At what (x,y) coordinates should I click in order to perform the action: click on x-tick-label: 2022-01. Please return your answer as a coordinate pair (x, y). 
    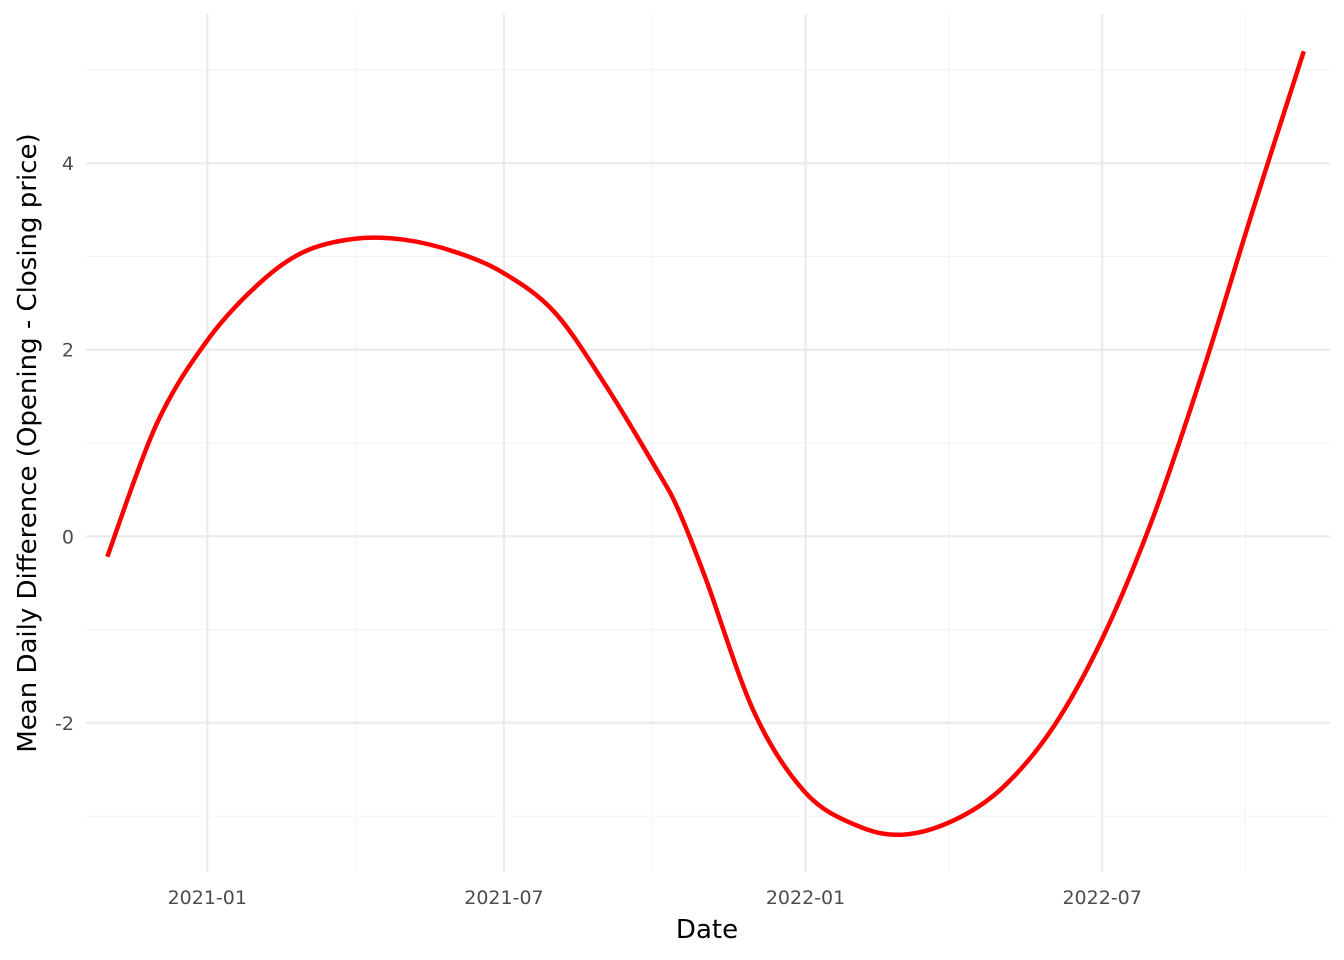
    Looking at the image, I should click on (805, 898).